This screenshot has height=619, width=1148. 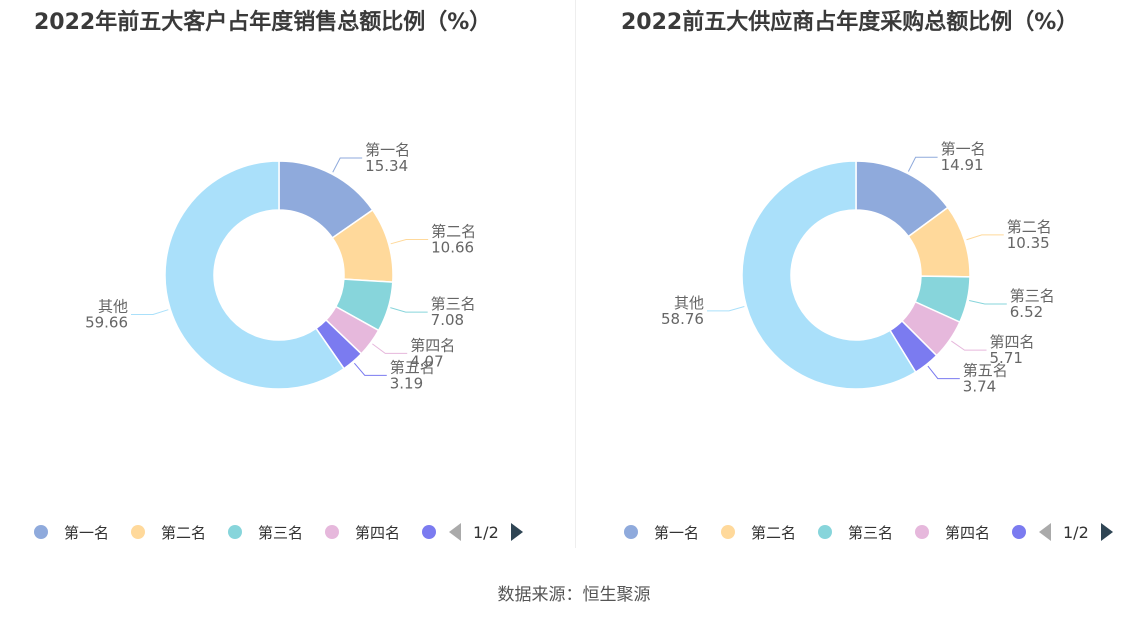 I want to click on chart-title: 2022前五大供应商占年度采购总额比例（%）, so click(x=850, y=22).